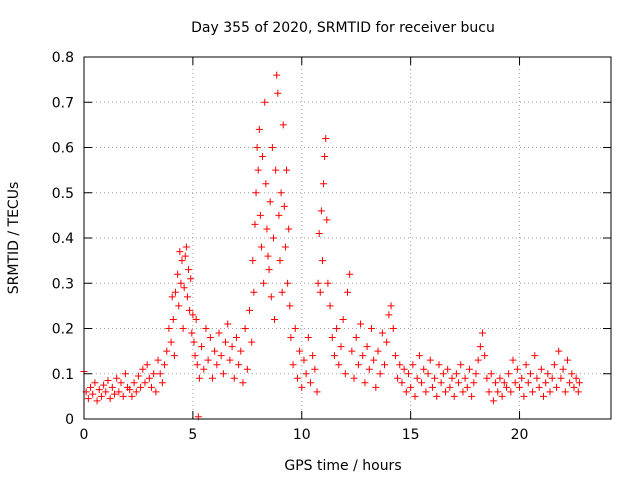  What do you see at coordinates (63, 103) in the screenshot?
I see `y-tick-label: 0.7` at bounding box center [63, 103].